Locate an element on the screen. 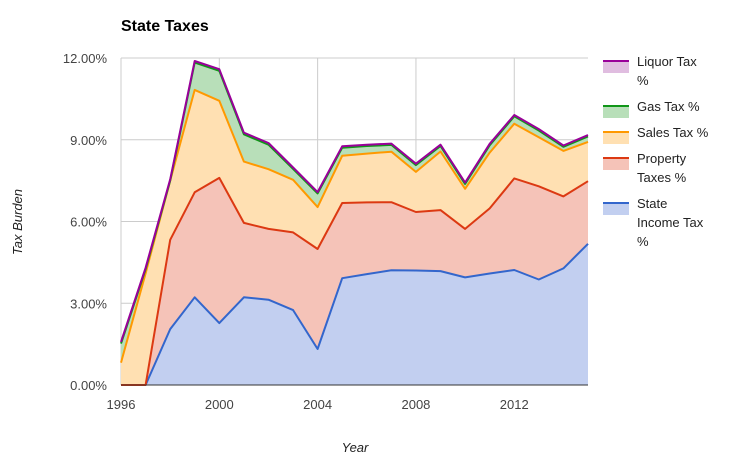  y-tick-label: 9.00% is located at coordinates (88, 140).